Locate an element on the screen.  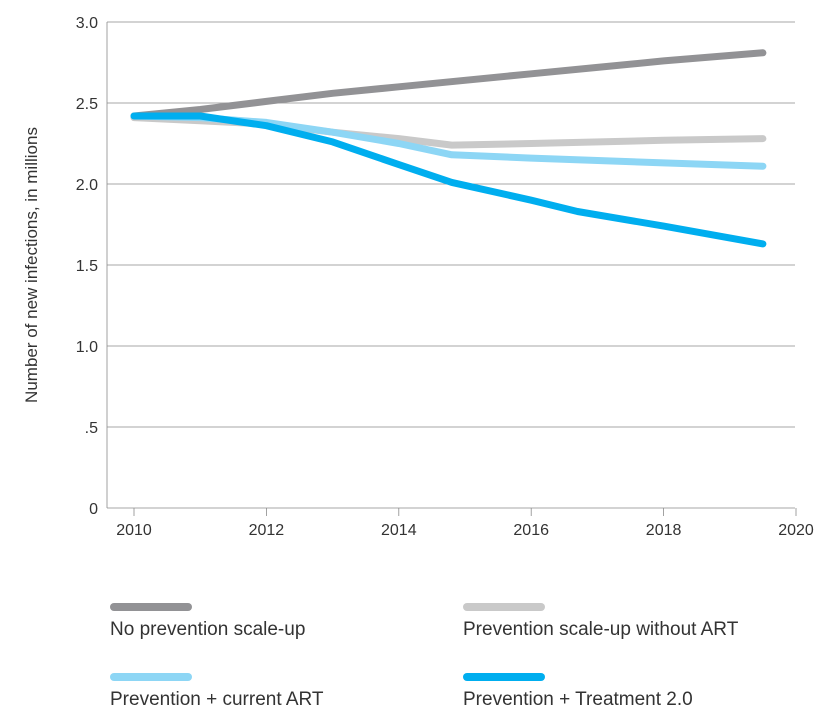
x-tick-label: 2014 is located at coordinates (399, 530).